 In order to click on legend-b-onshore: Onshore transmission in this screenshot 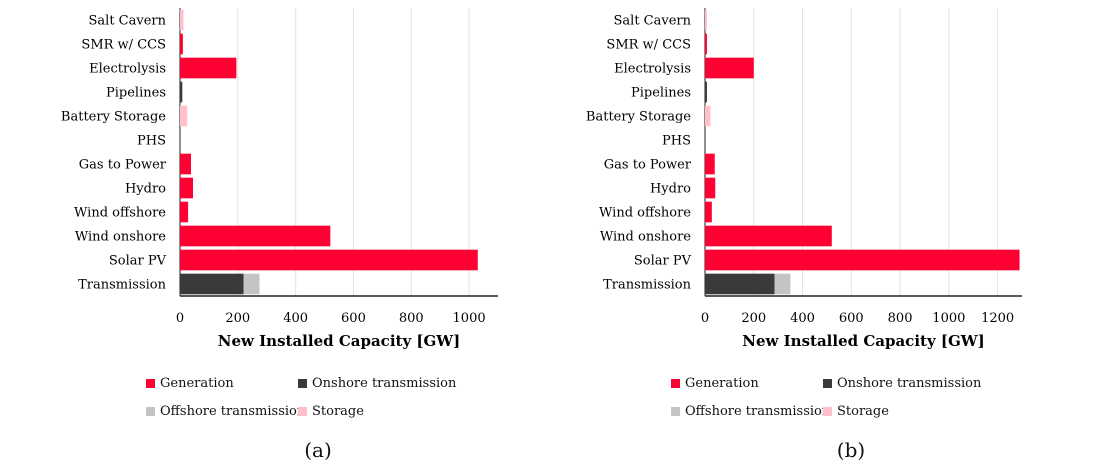, I will do `click(902, 383)`.